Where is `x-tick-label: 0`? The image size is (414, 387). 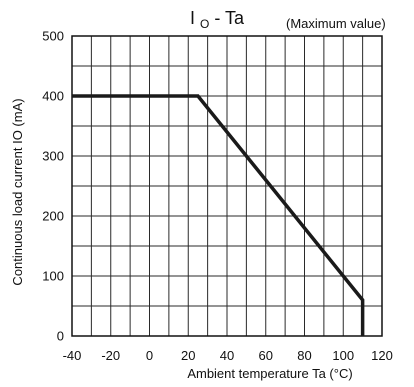
x-tick-label: 0 is located at coordinates (149, 355).